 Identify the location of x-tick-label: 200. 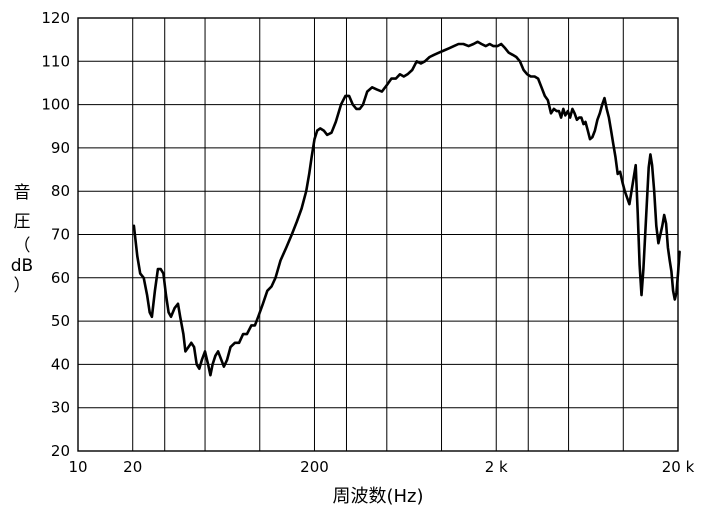
(314, 467).